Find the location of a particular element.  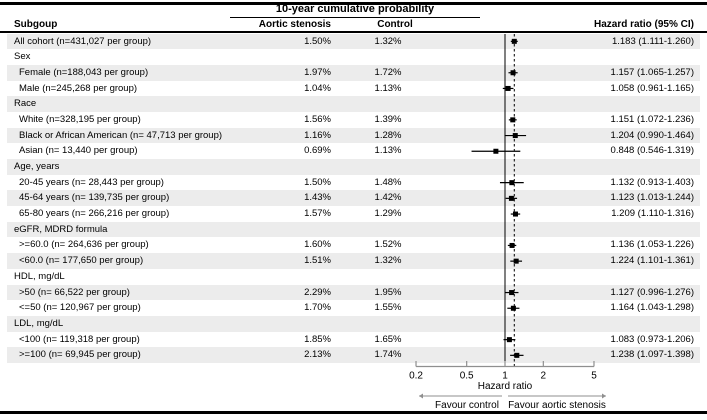

subgroup-label: 65-80 years (n= 266,216 per group) is located at coordinates (94, 214).